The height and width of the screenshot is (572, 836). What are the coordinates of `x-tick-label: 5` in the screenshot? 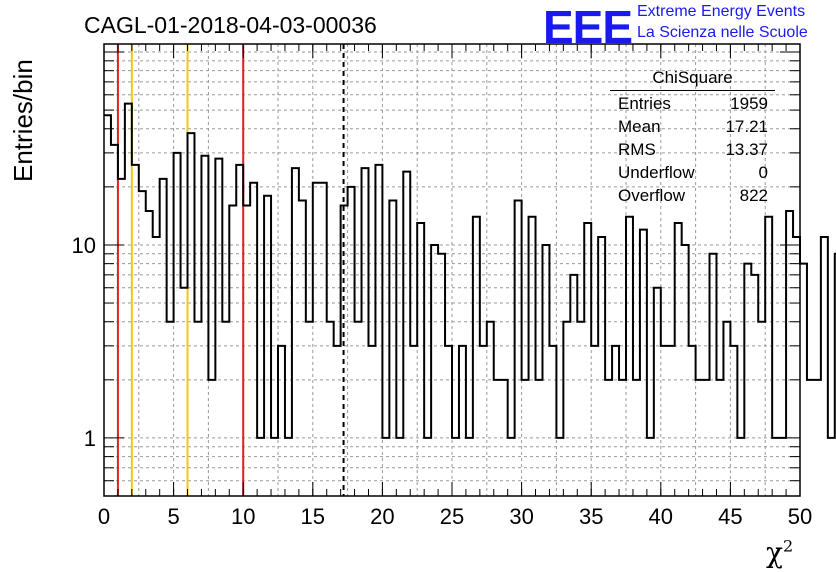 It's located at (173, 516).